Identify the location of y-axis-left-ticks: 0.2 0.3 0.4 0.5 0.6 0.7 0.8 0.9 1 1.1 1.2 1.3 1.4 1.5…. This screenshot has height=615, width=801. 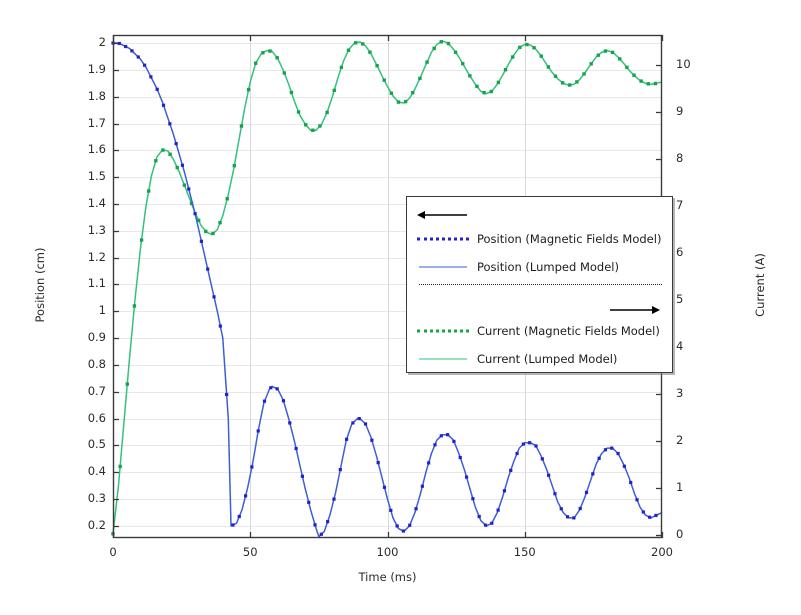
(76, 307).